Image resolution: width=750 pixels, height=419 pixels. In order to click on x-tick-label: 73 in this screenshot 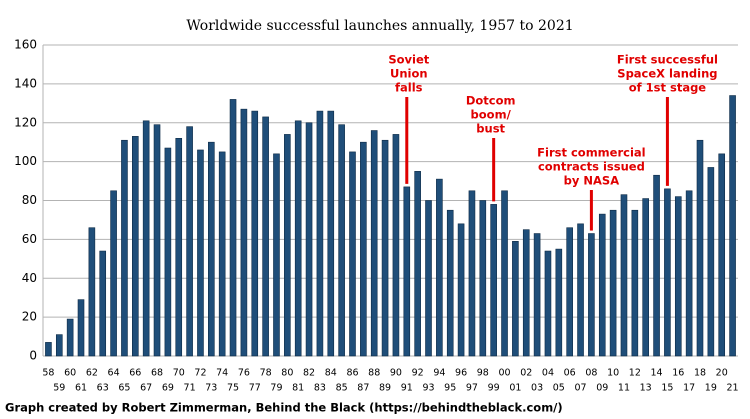, I will do `click(211, 388)`.